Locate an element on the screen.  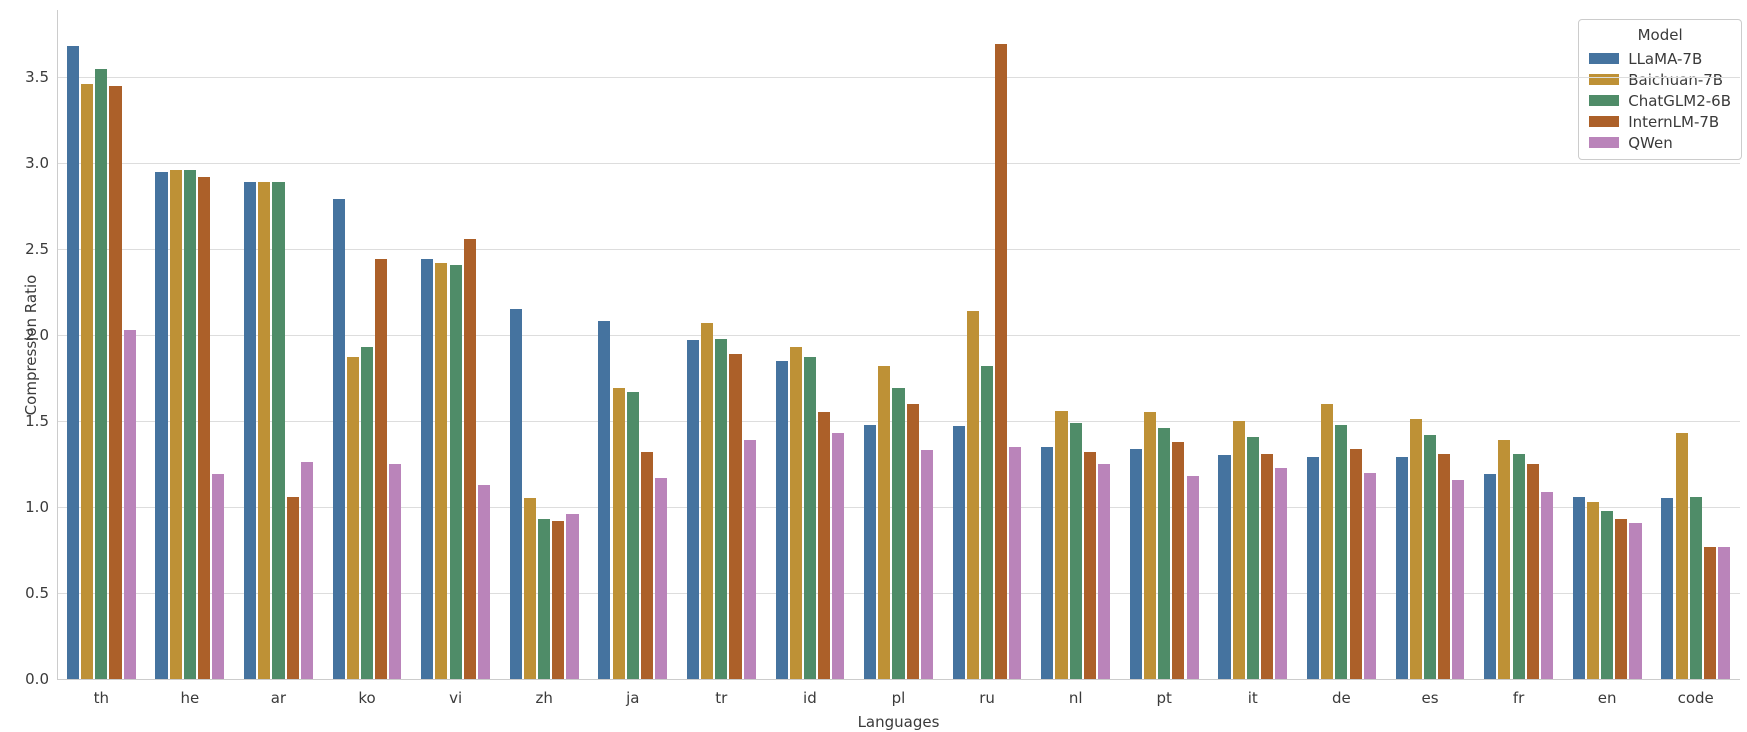
bar-chatglm2-6b-tr is located at coordinates (721, 508).